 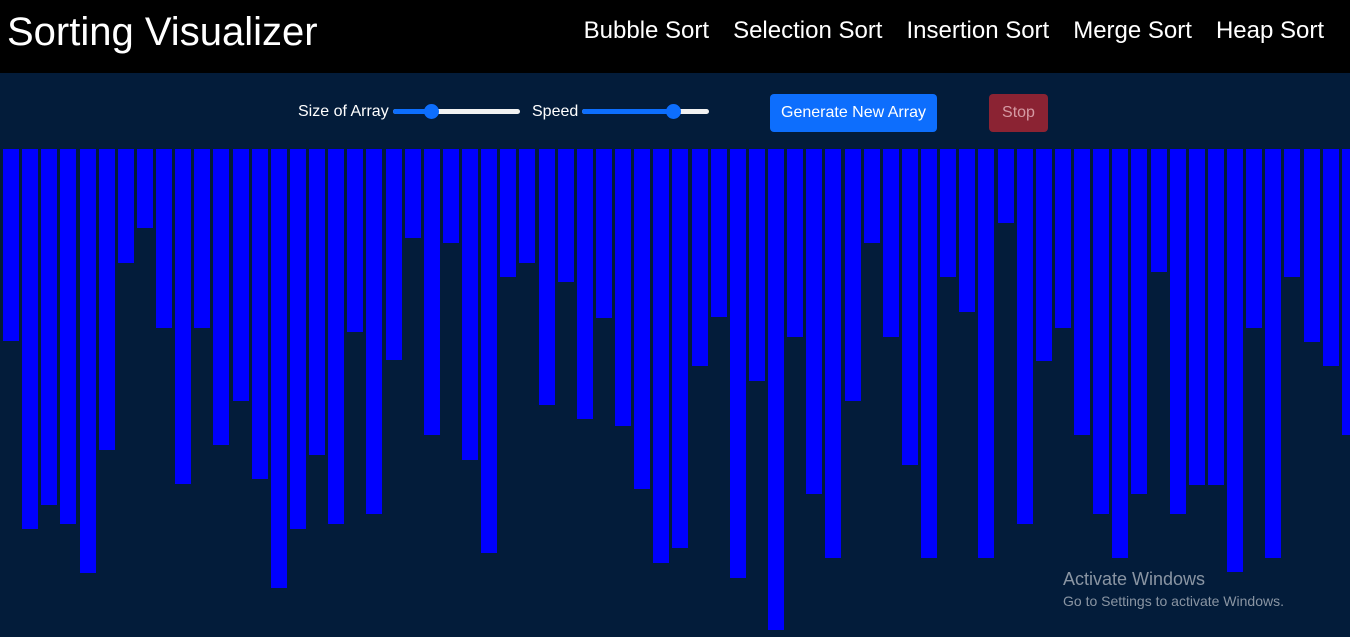 I want to click on speed-slider, so click(x=645, y=111).